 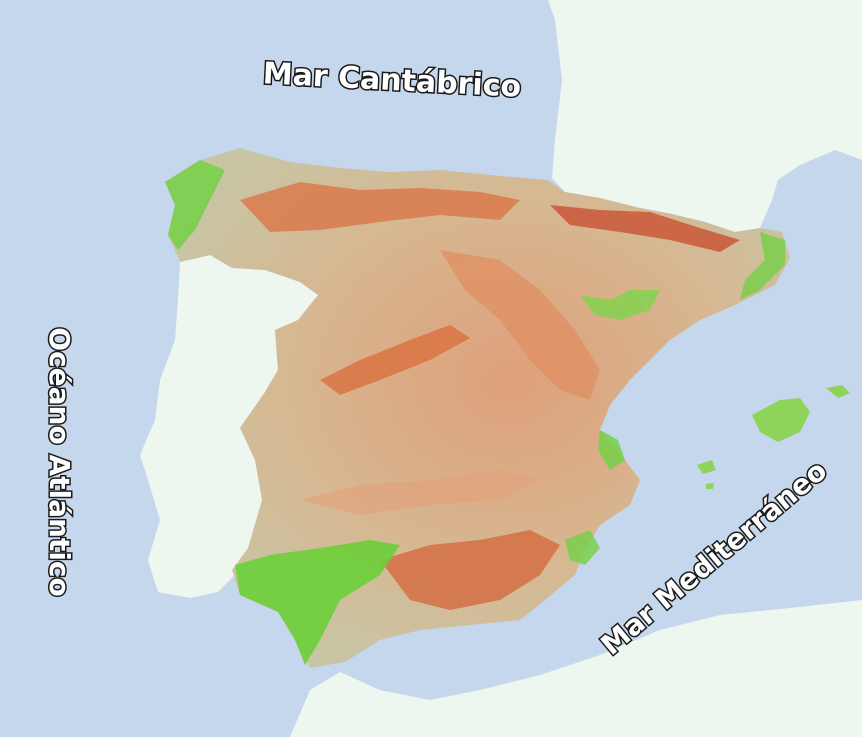 I want to click on portugal-land, so click(x=229, y=426).